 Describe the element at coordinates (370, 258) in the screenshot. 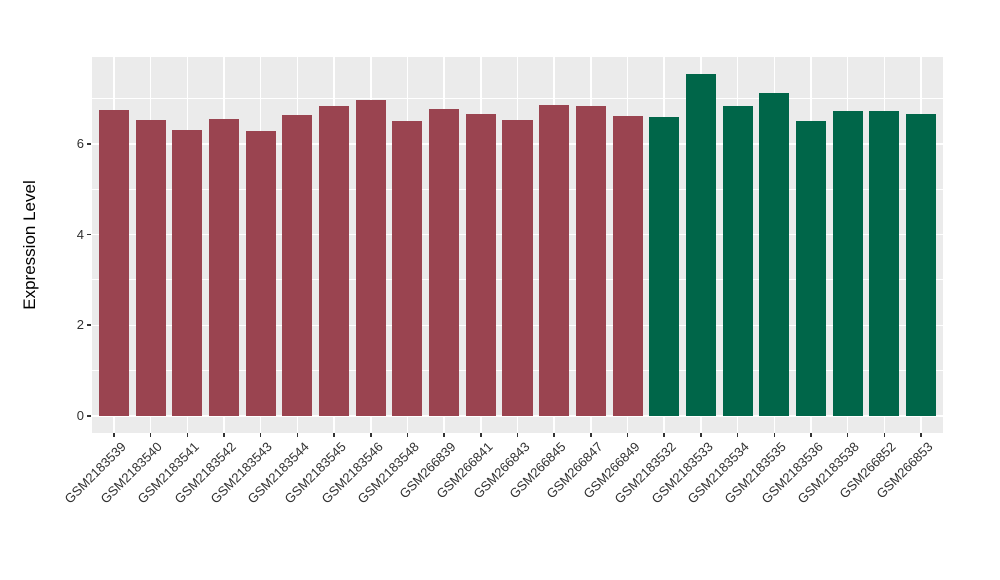

I see `bar-GSM2183546` at that location.